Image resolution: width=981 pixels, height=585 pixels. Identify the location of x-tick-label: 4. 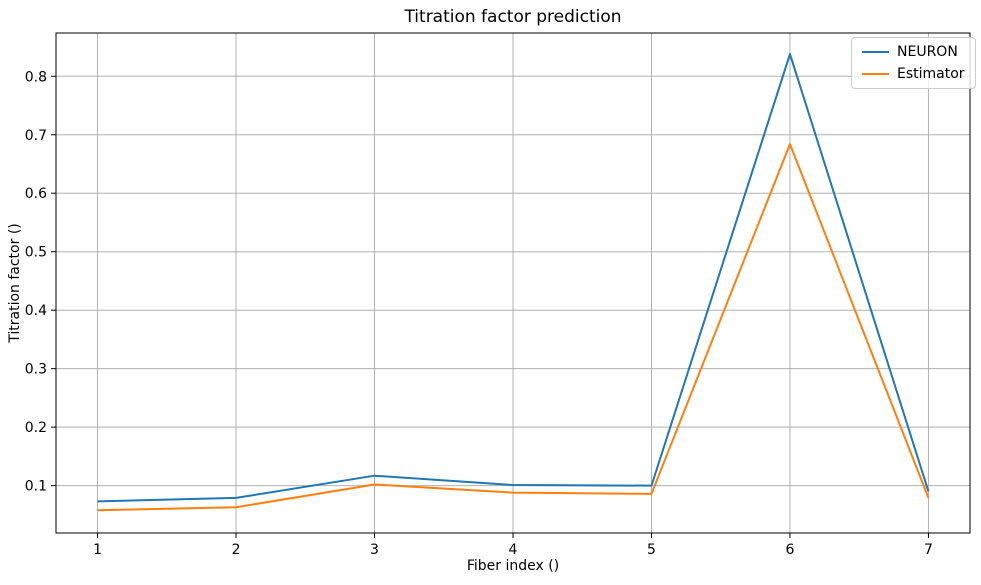
(513, 550).